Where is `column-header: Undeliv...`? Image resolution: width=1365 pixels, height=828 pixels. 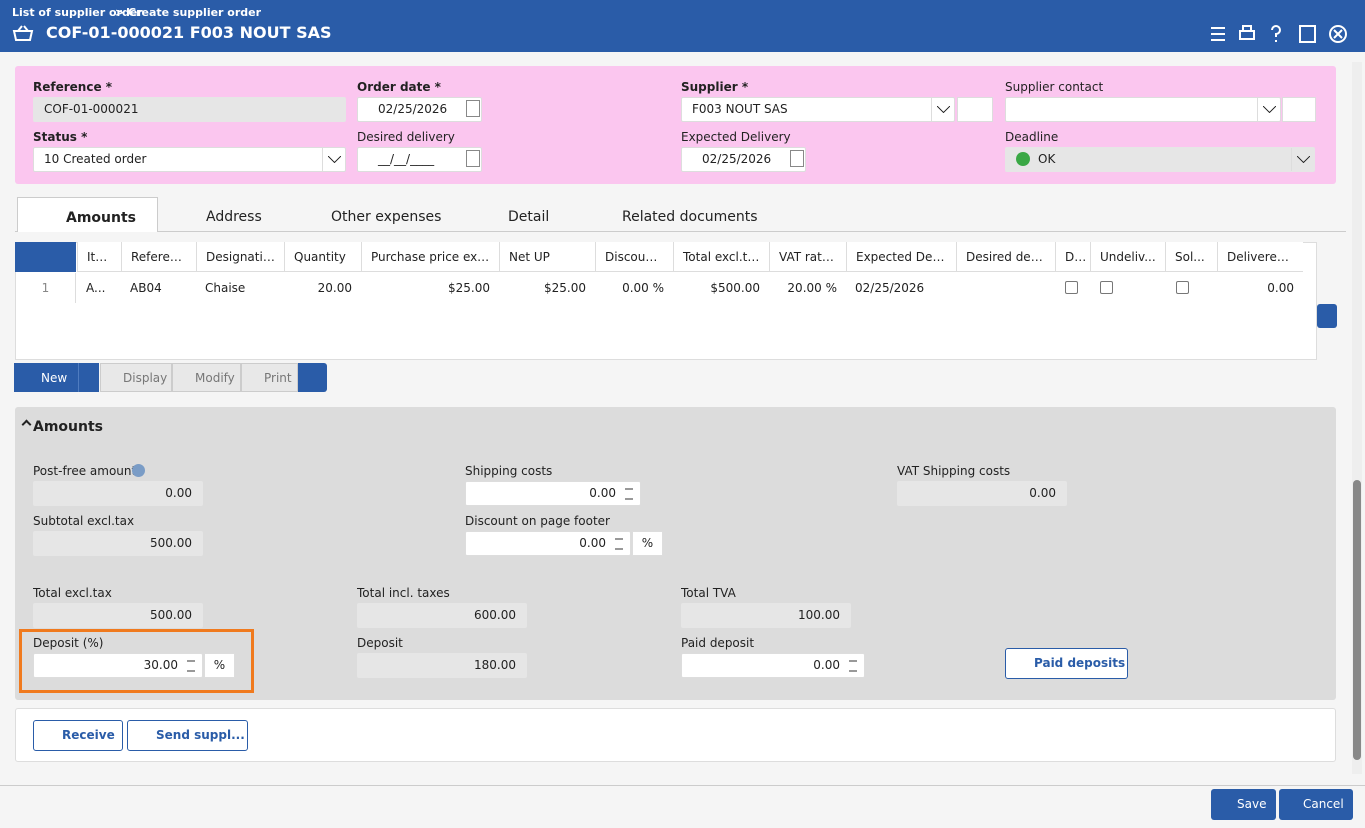
column-header: Undeliv... is located at coordinates (1127, 257).